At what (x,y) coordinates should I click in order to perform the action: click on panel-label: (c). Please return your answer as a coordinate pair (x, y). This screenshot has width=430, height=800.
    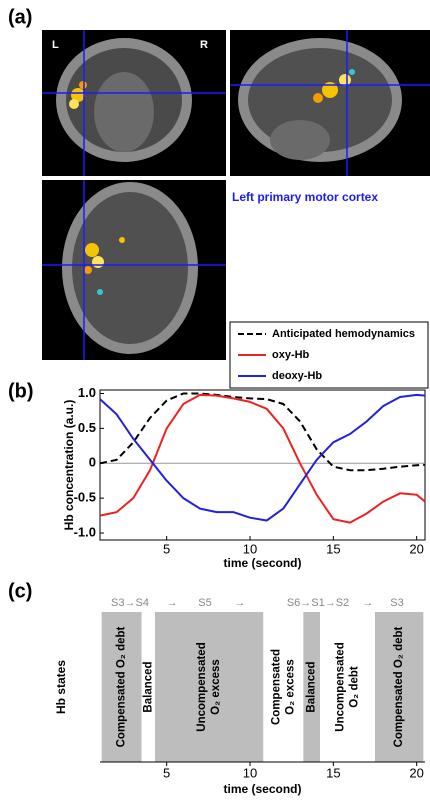
    Looking at the image, I should click on (20, 591).